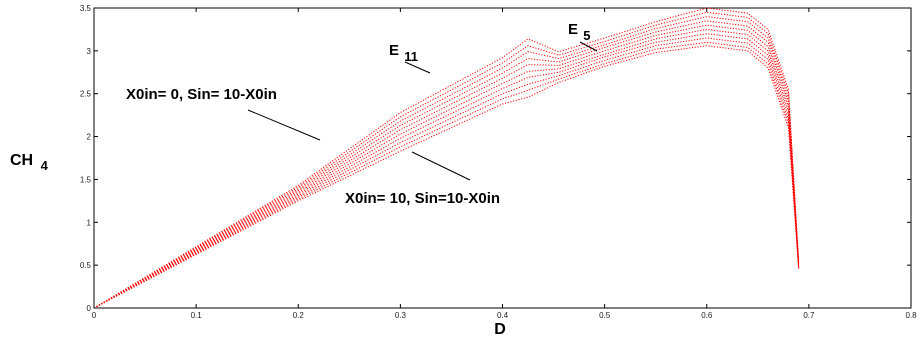  I want to click on annotation-bottom-label: X0in= 10, Sin=10-X0in, so click(422, 198).